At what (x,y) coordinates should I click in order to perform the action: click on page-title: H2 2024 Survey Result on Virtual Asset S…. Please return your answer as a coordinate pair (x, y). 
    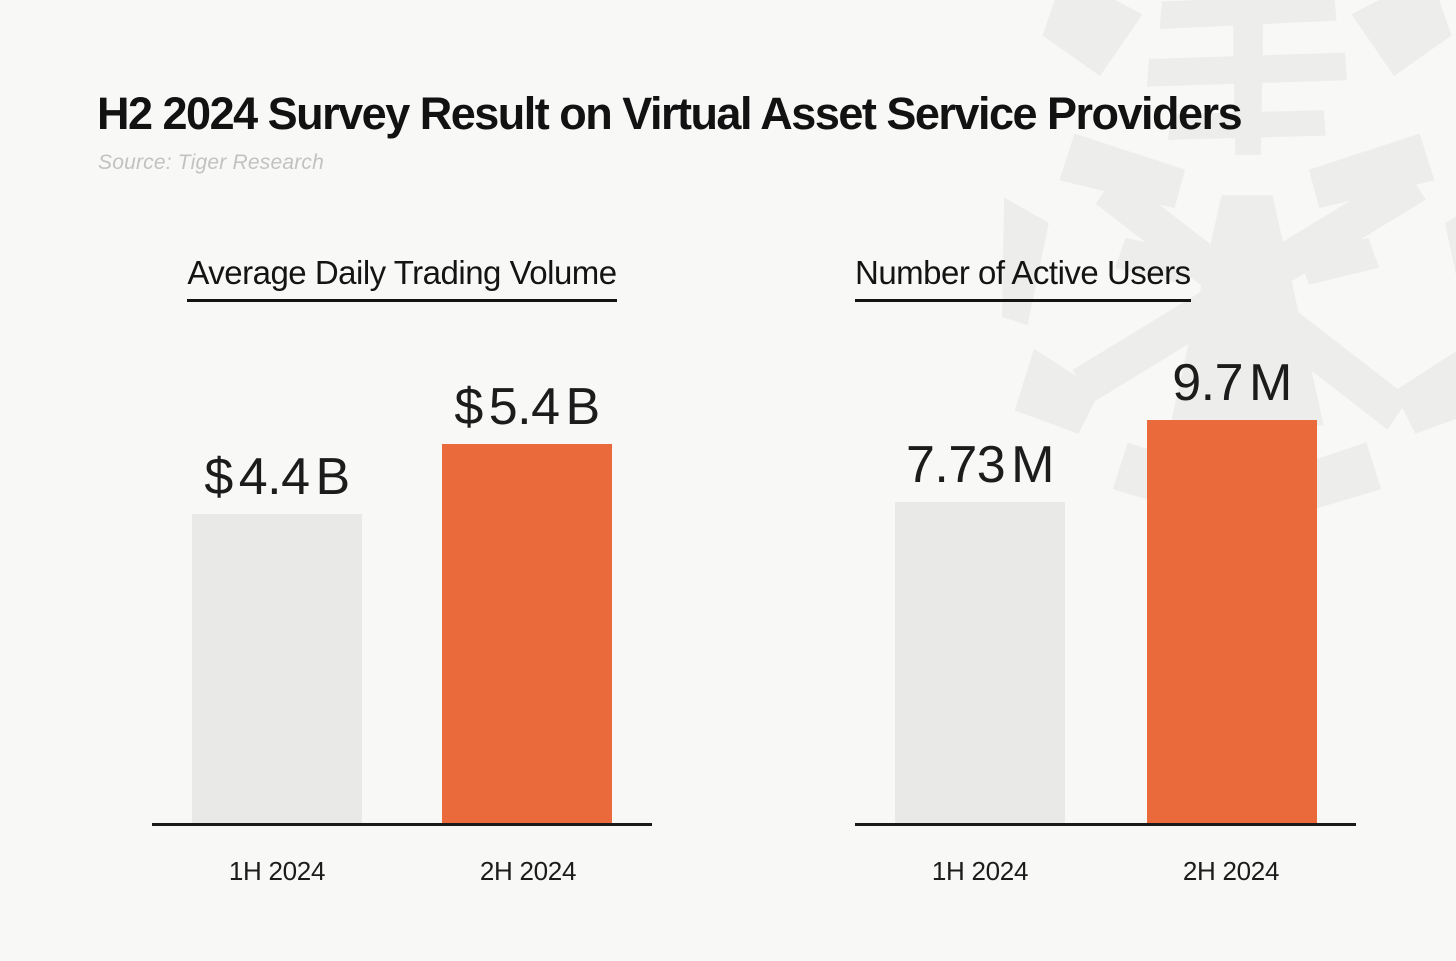
    Looking at the image, I should click on (670, 113).